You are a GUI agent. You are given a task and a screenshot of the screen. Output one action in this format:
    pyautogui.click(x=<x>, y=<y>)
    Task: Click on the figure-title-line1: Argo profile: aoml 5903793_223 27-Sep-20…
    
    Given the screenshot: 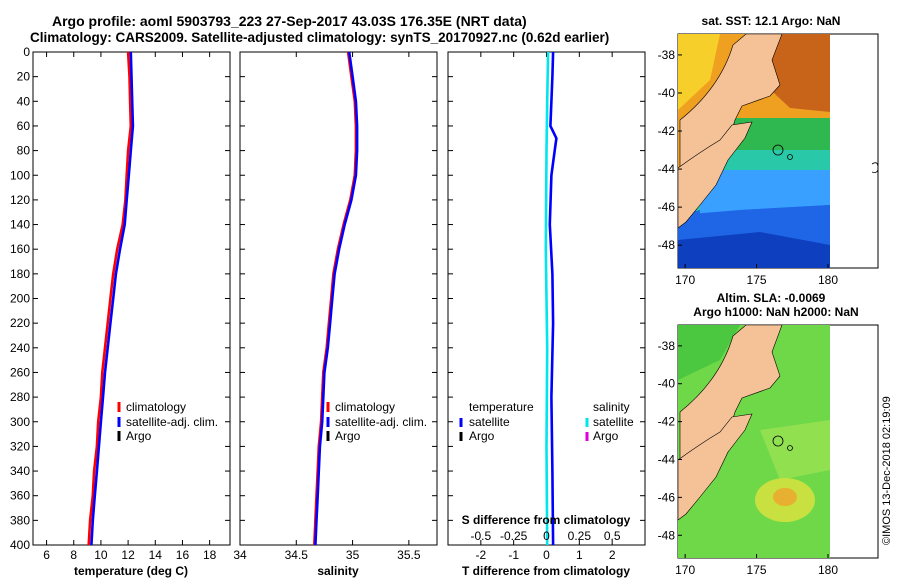 What is the action you would take?
    pyautogui.click(x=289, y=21)
    